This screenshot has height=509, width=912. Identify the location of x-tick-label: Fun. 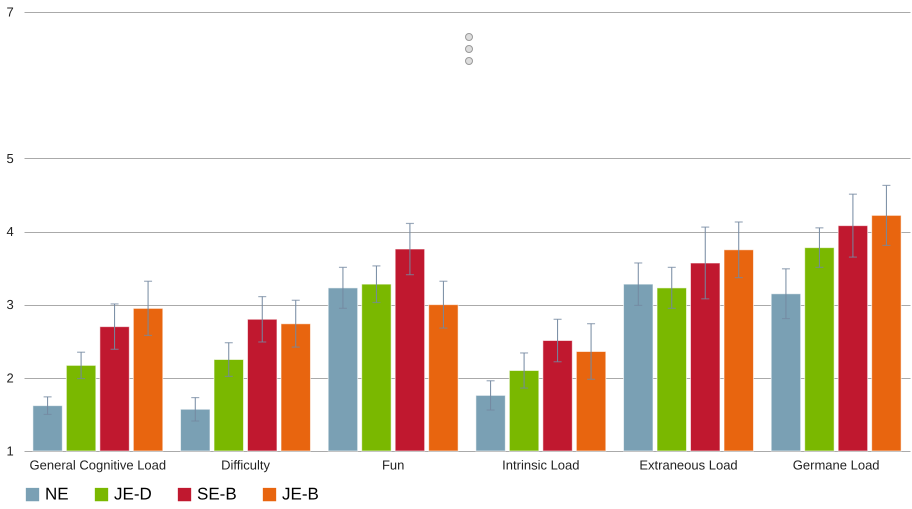
(393, 465).